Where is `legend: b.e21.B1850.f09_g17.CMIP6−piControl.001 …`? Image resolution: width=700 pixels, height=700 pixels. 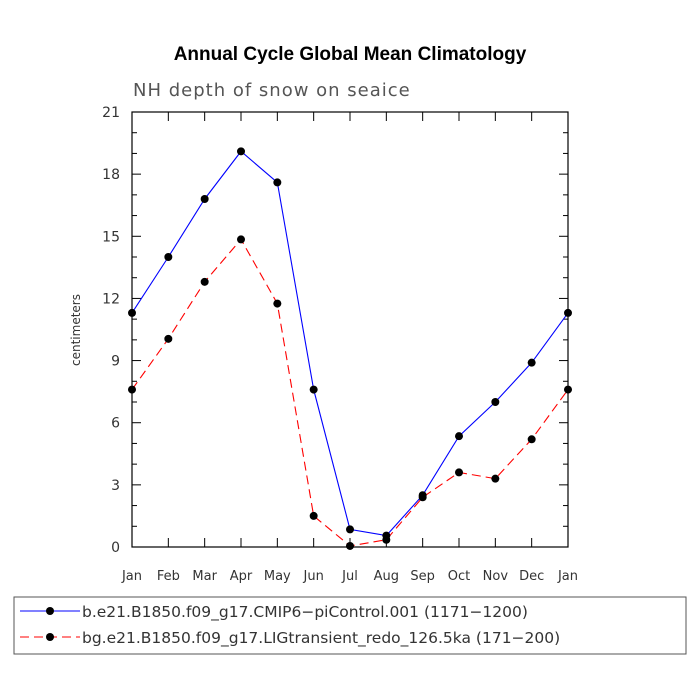 legend: b.e21.B1850.f09_g17.CMIP6−piControl.001 … is located at coordinates (350, 625).